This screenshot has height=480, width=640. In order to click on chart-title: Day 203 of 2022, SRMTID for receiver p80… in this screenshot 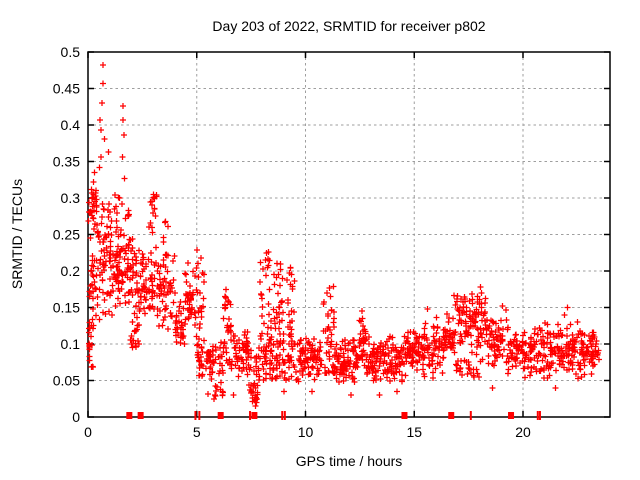, I will do `click(348, 26)`.